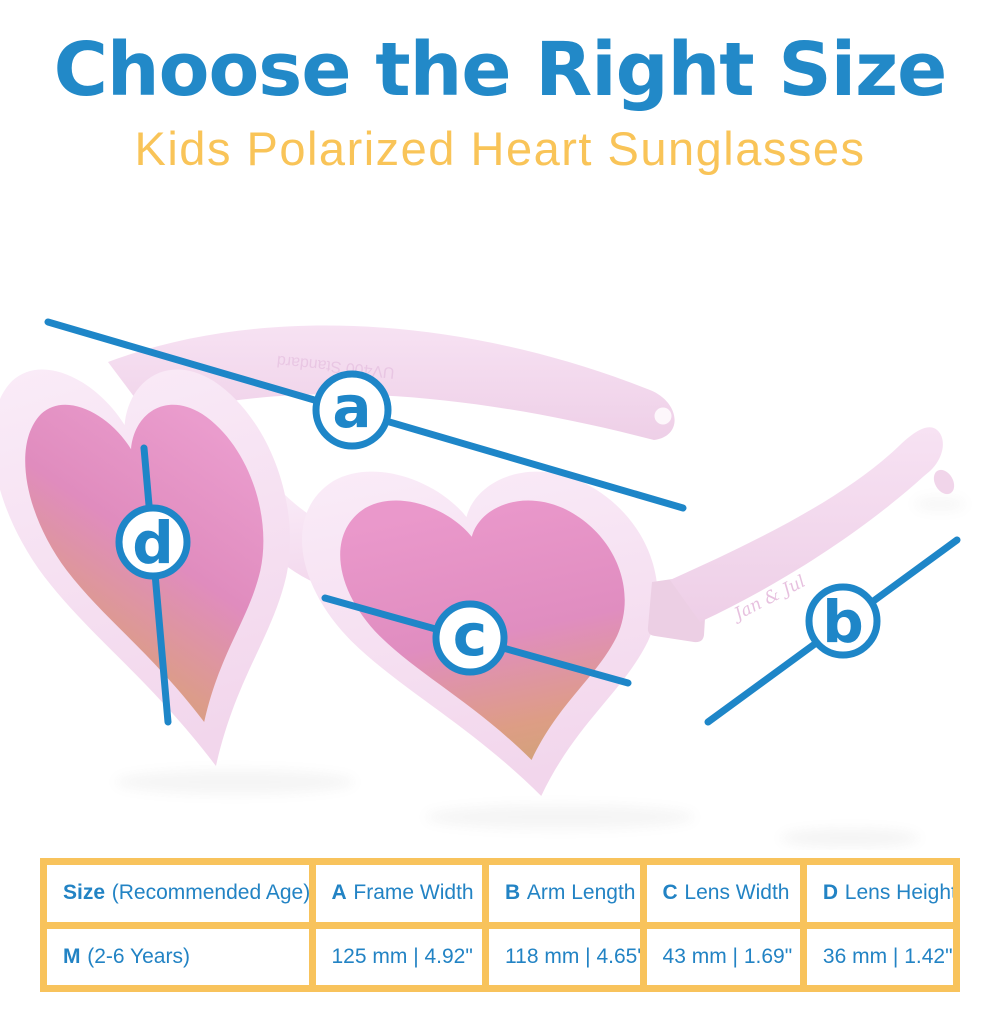 Image resolution: width=1000 pixels, height=1030 pixels. I want to click on badge-d-label: d, so click(153, 543).